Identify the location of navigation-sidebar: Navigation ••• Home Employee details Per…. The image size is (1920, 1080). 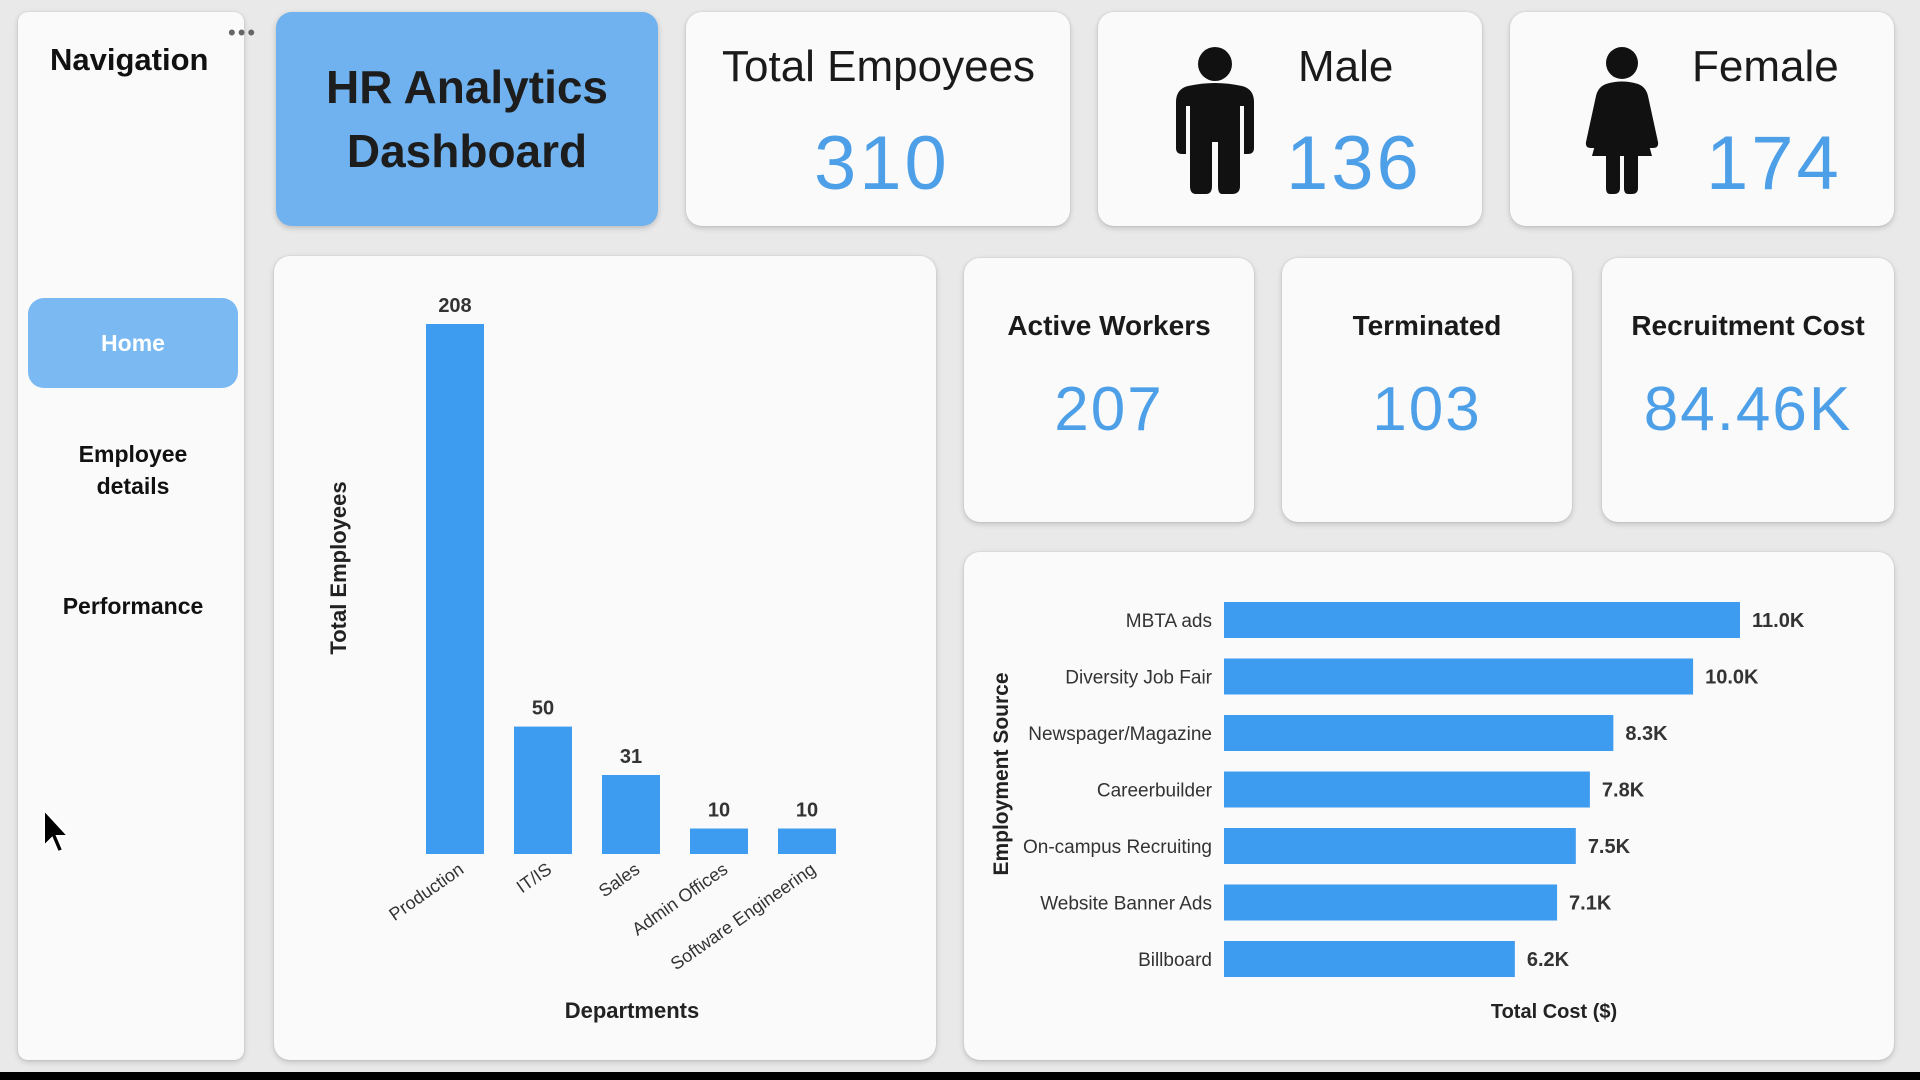
(136, 536).